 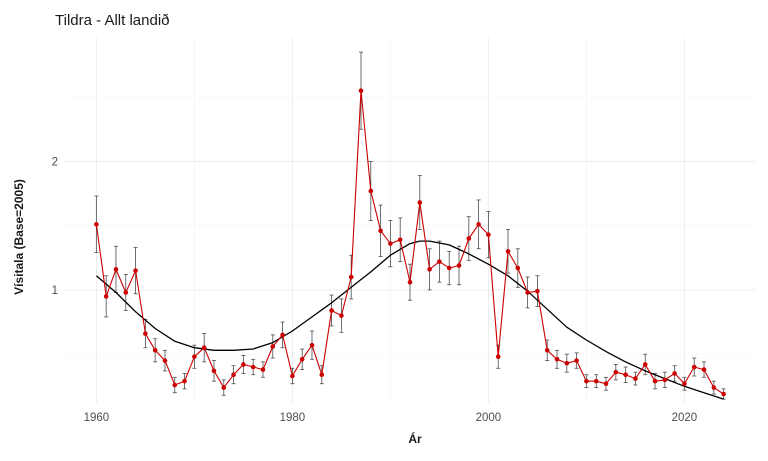 I want to click on x-axis-label: Ár, so click(x=415, y=438).